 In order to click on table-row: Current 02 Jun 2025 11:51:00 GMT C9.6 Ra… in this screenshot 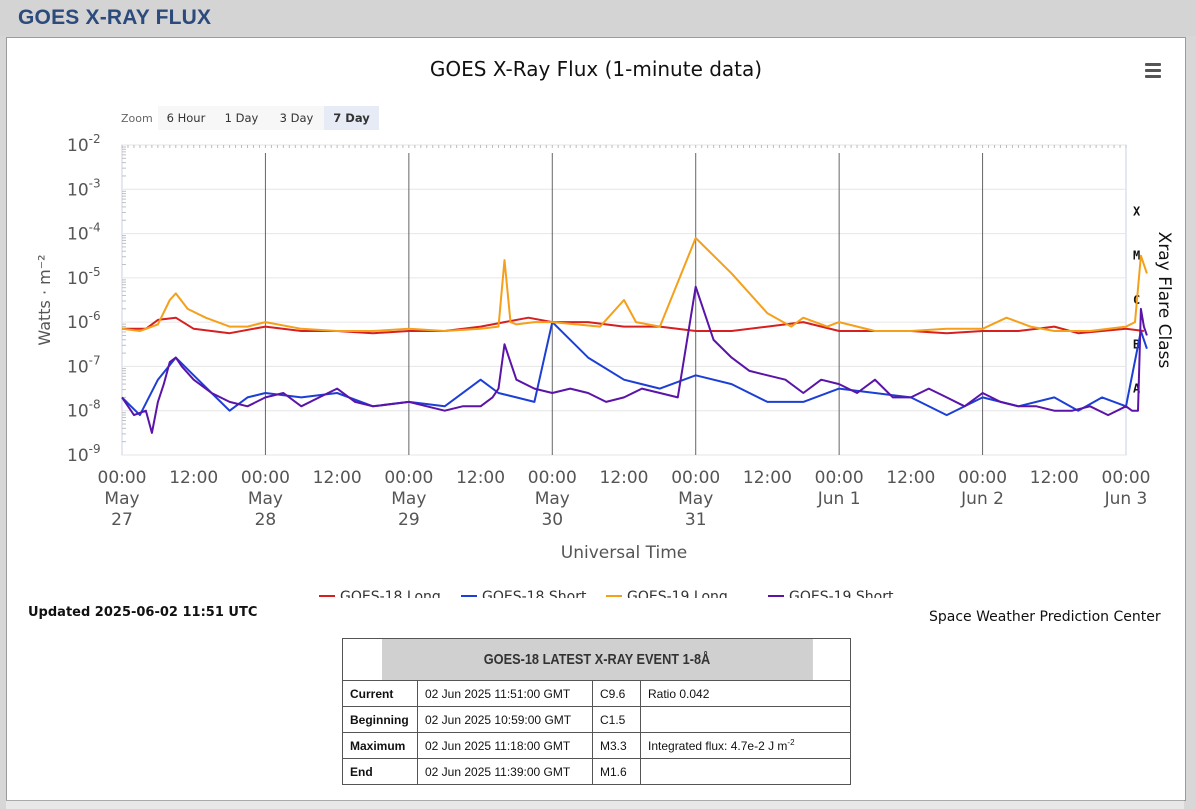, I will do `click(596, 693)`.